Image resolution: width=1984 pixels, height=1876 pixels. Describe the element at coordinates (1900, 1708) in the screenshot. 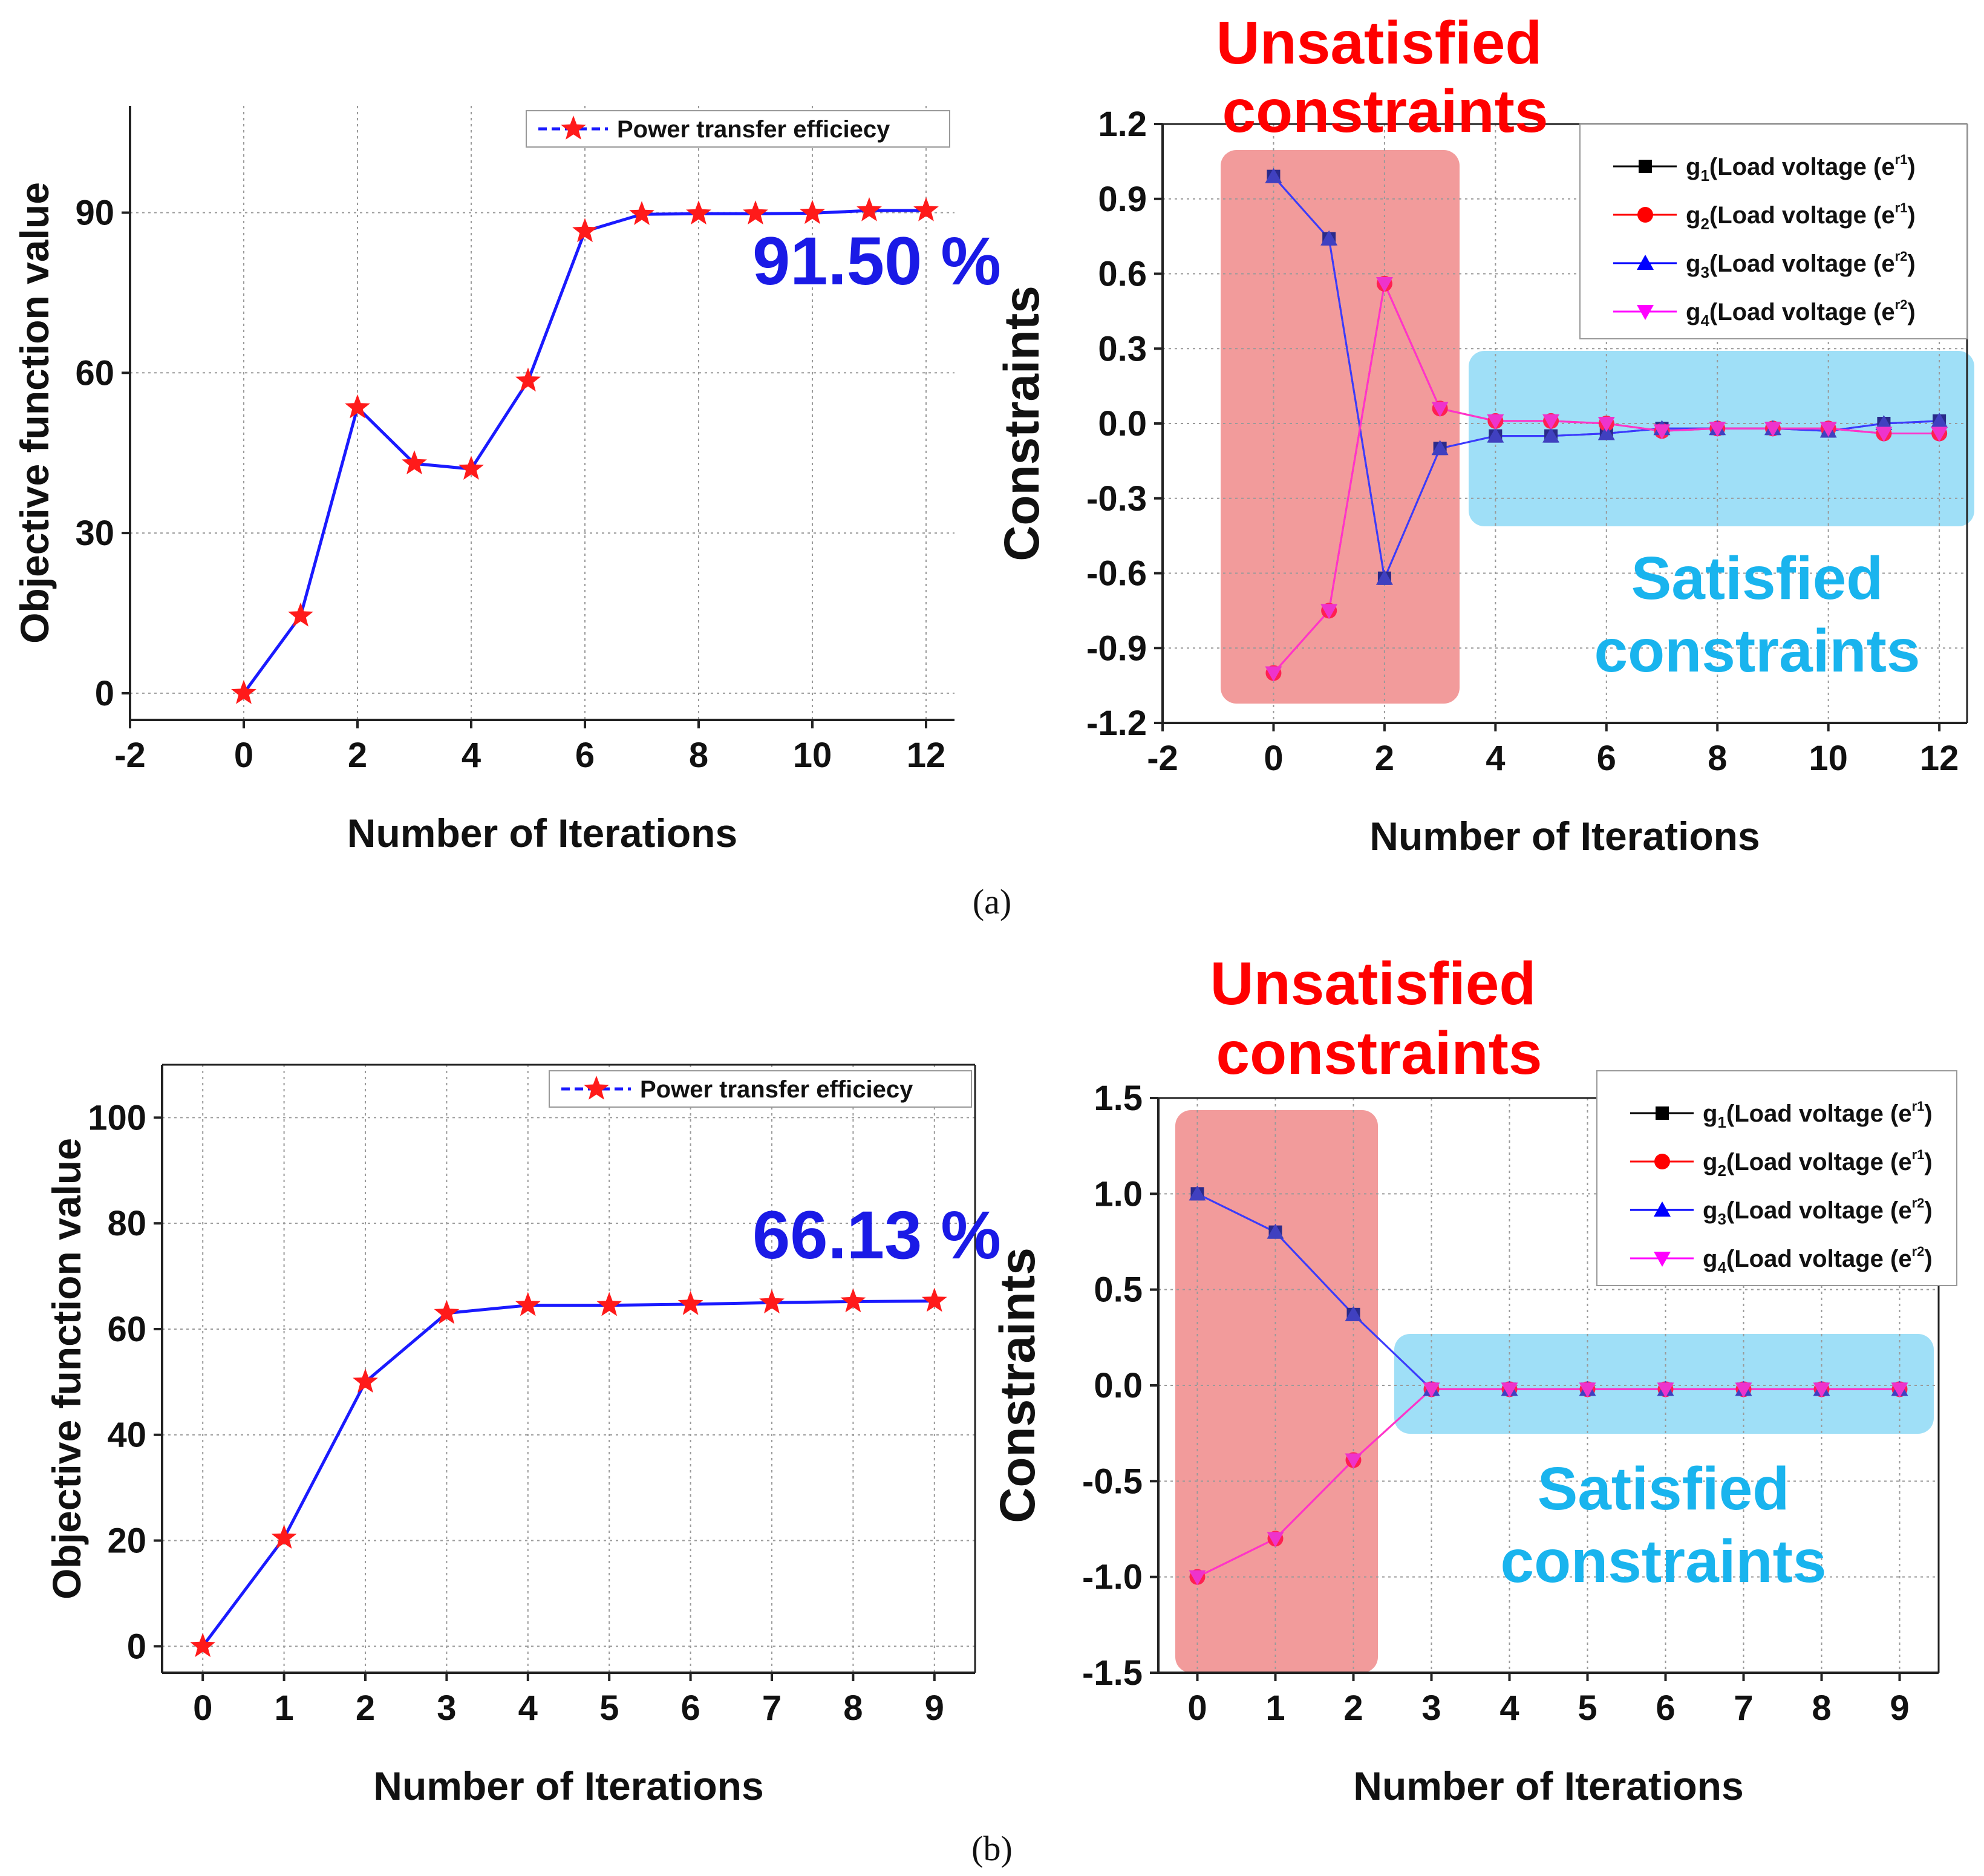

I see `x-tick-label: 9` at that location.